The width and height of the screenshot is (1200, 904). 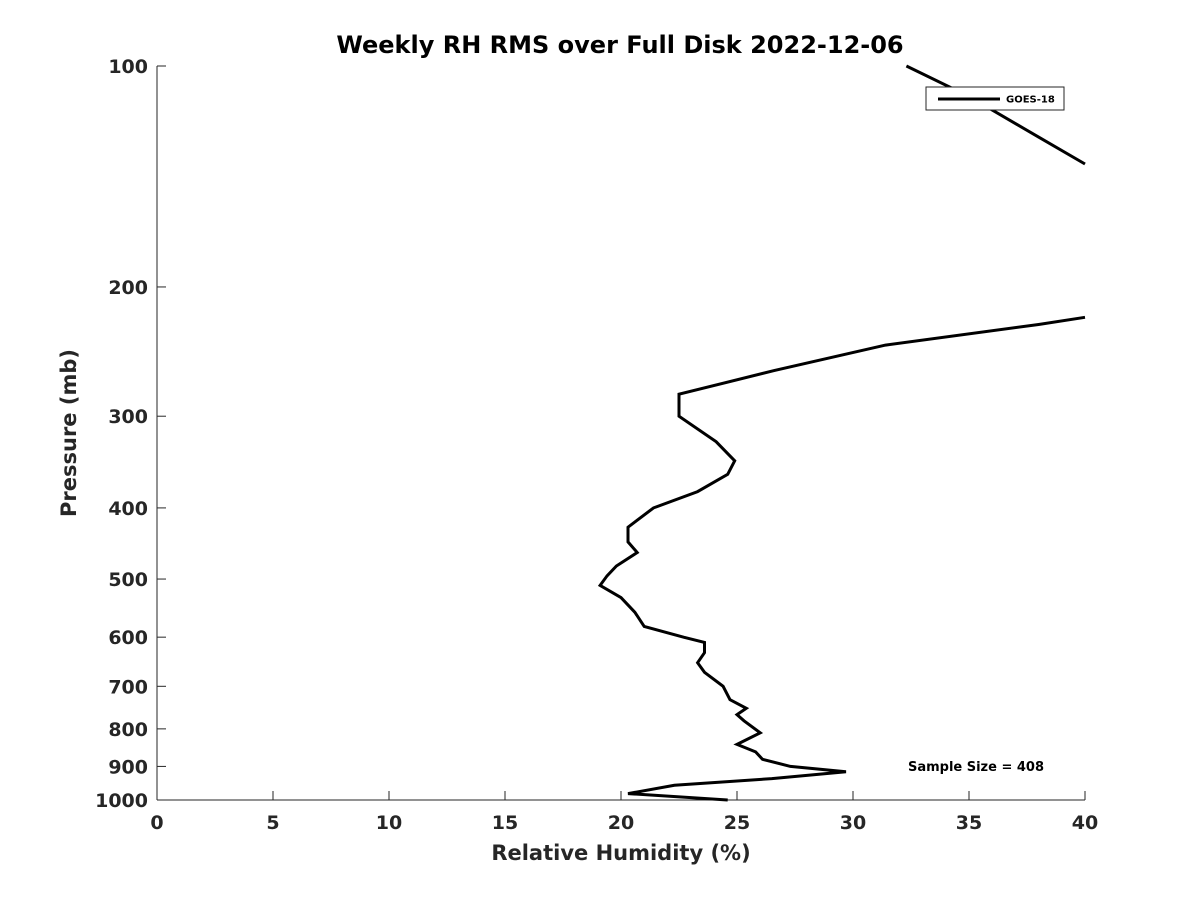 What do you see at coordinates (130, 434) in the screenshot?
I see `y-axis-ticks: 100 200 300 400 500 600 700 800 900 1000` at bounding box center [130, 434].